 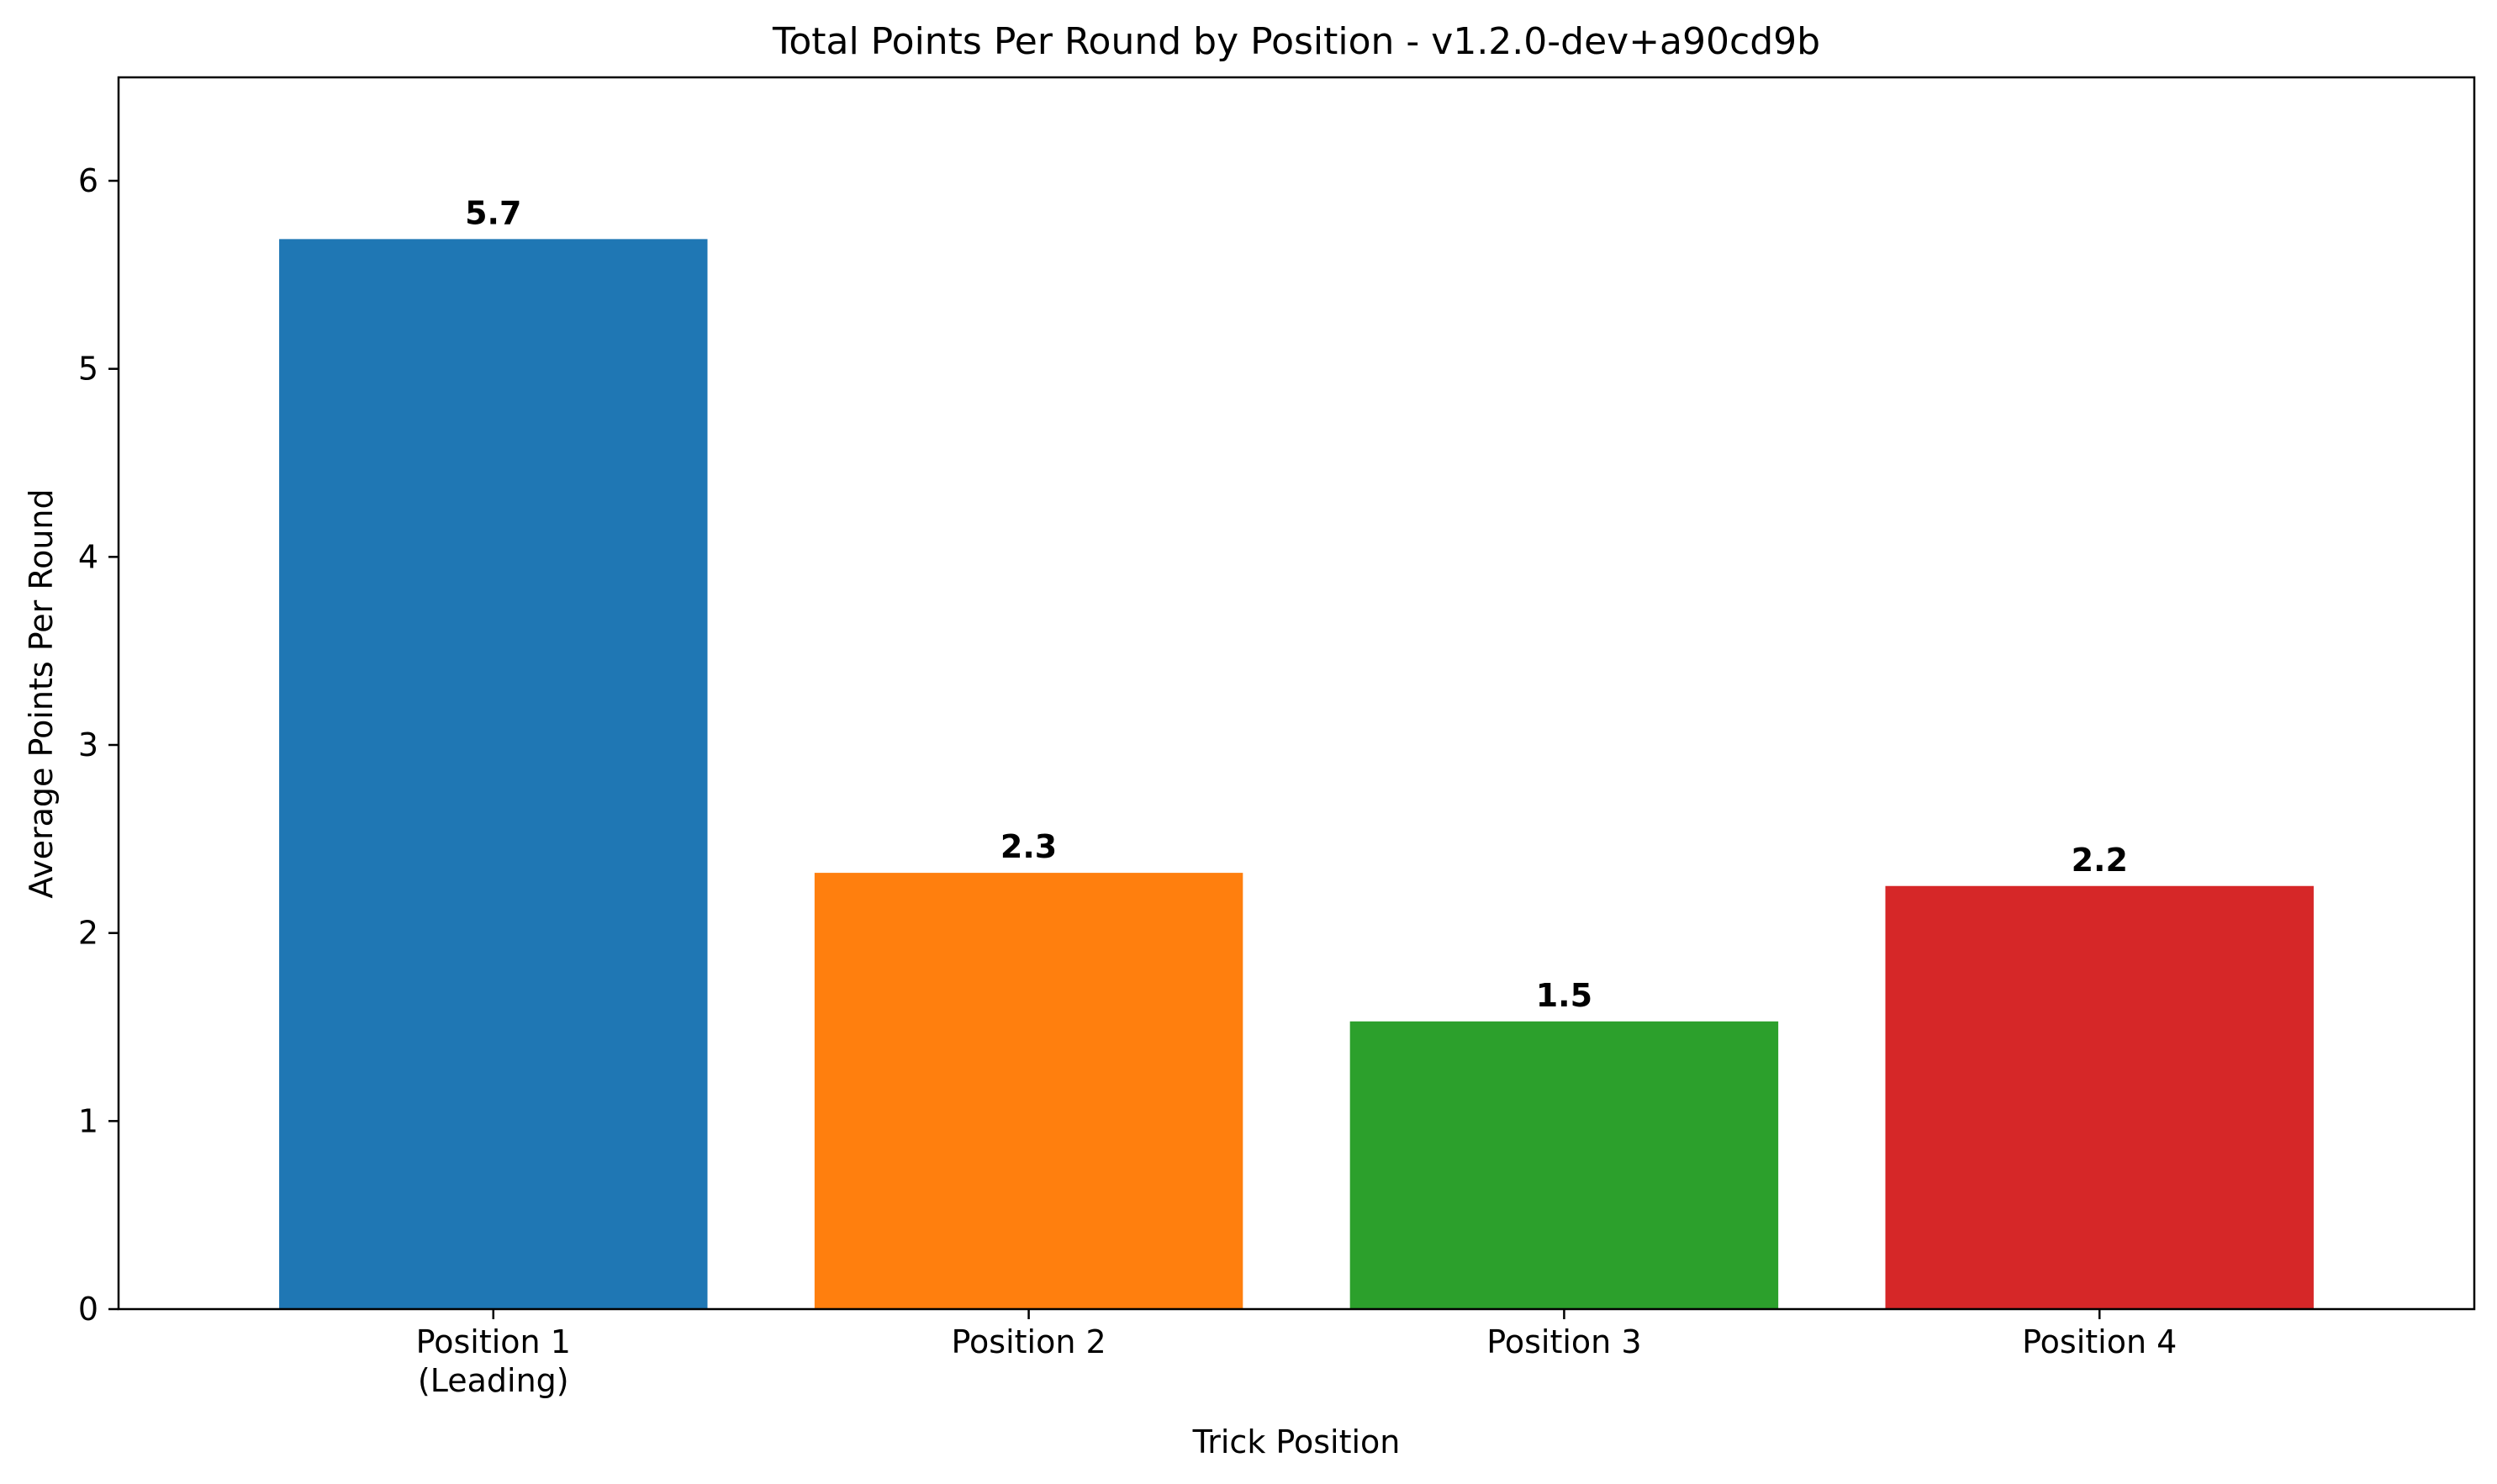 What do you see at coordinates (1564, 995) in the screenshot?
I see `bar-value-label-3: 1.5` at bounding box center [1564, 995].